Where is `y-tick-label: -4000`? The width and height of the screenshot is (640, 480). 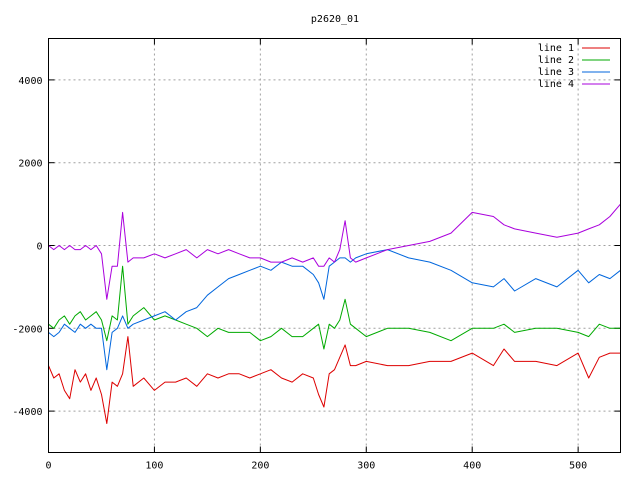
y-tick-label: -4000 is located at coordinates (27, 412).